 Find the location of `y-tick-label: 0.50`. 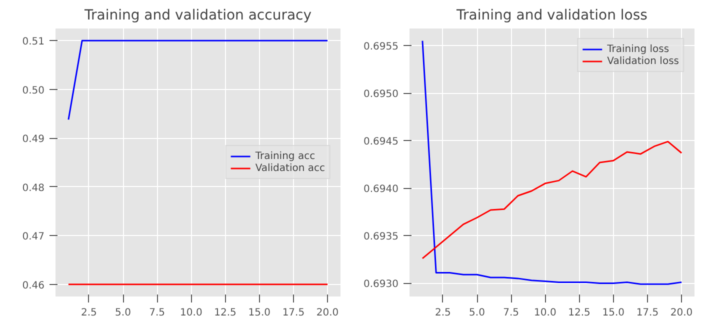

y-tick-label: 0.50 is located at coordinates (33, 90).